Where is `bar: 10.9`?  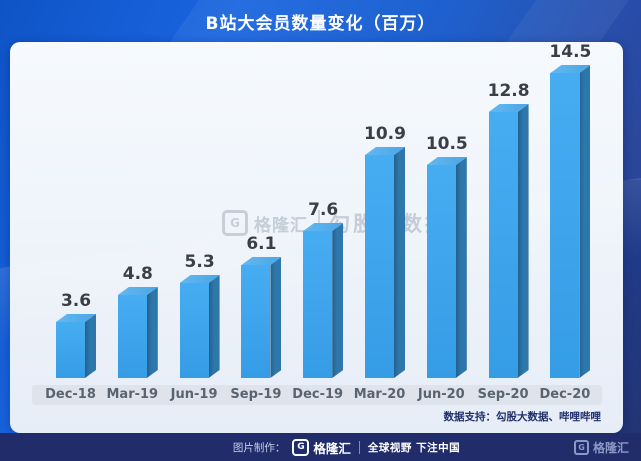 bar: 10.9 is located at coordinates (385, 251).